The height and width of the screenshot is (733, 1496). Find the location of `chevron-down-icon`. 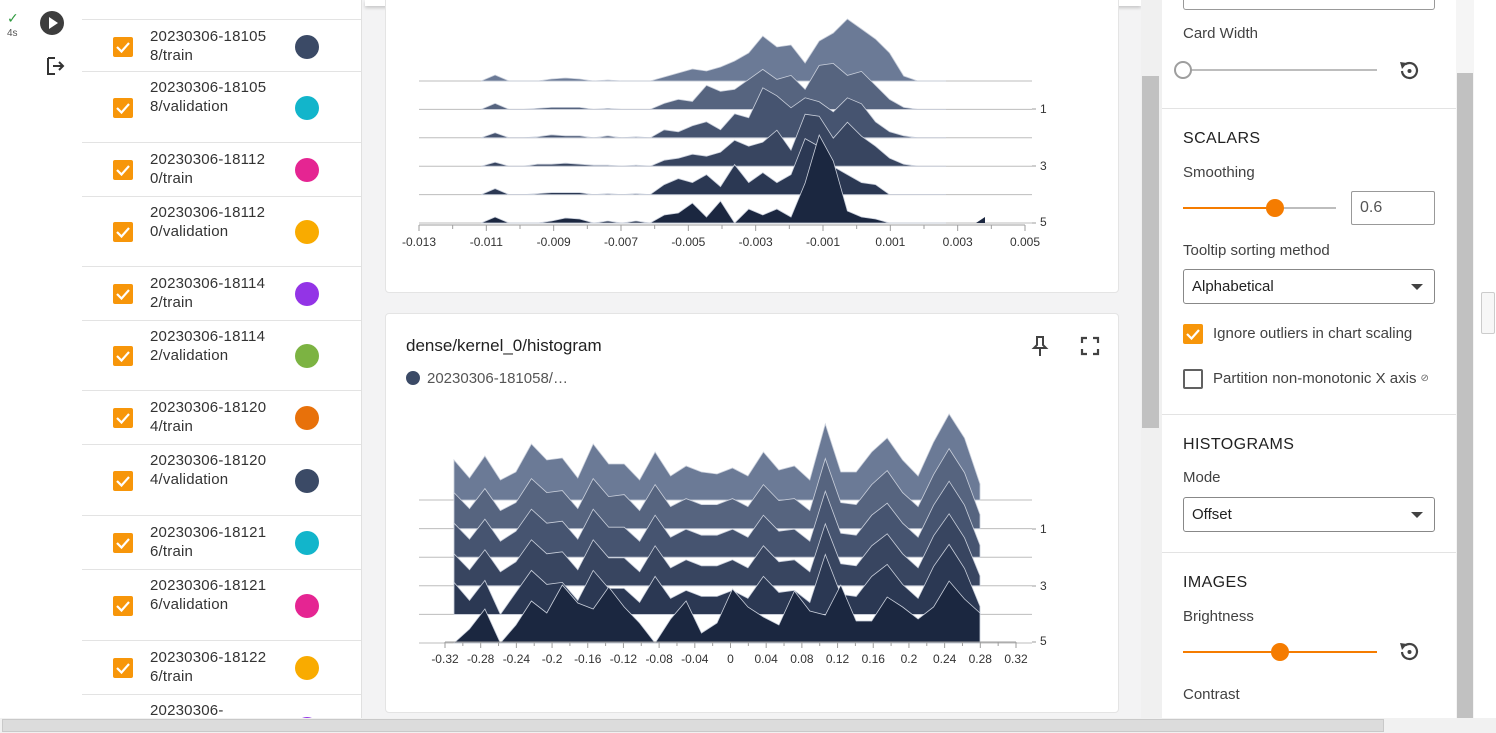

chevron-down-icon is located at coordinates (1417, 287).